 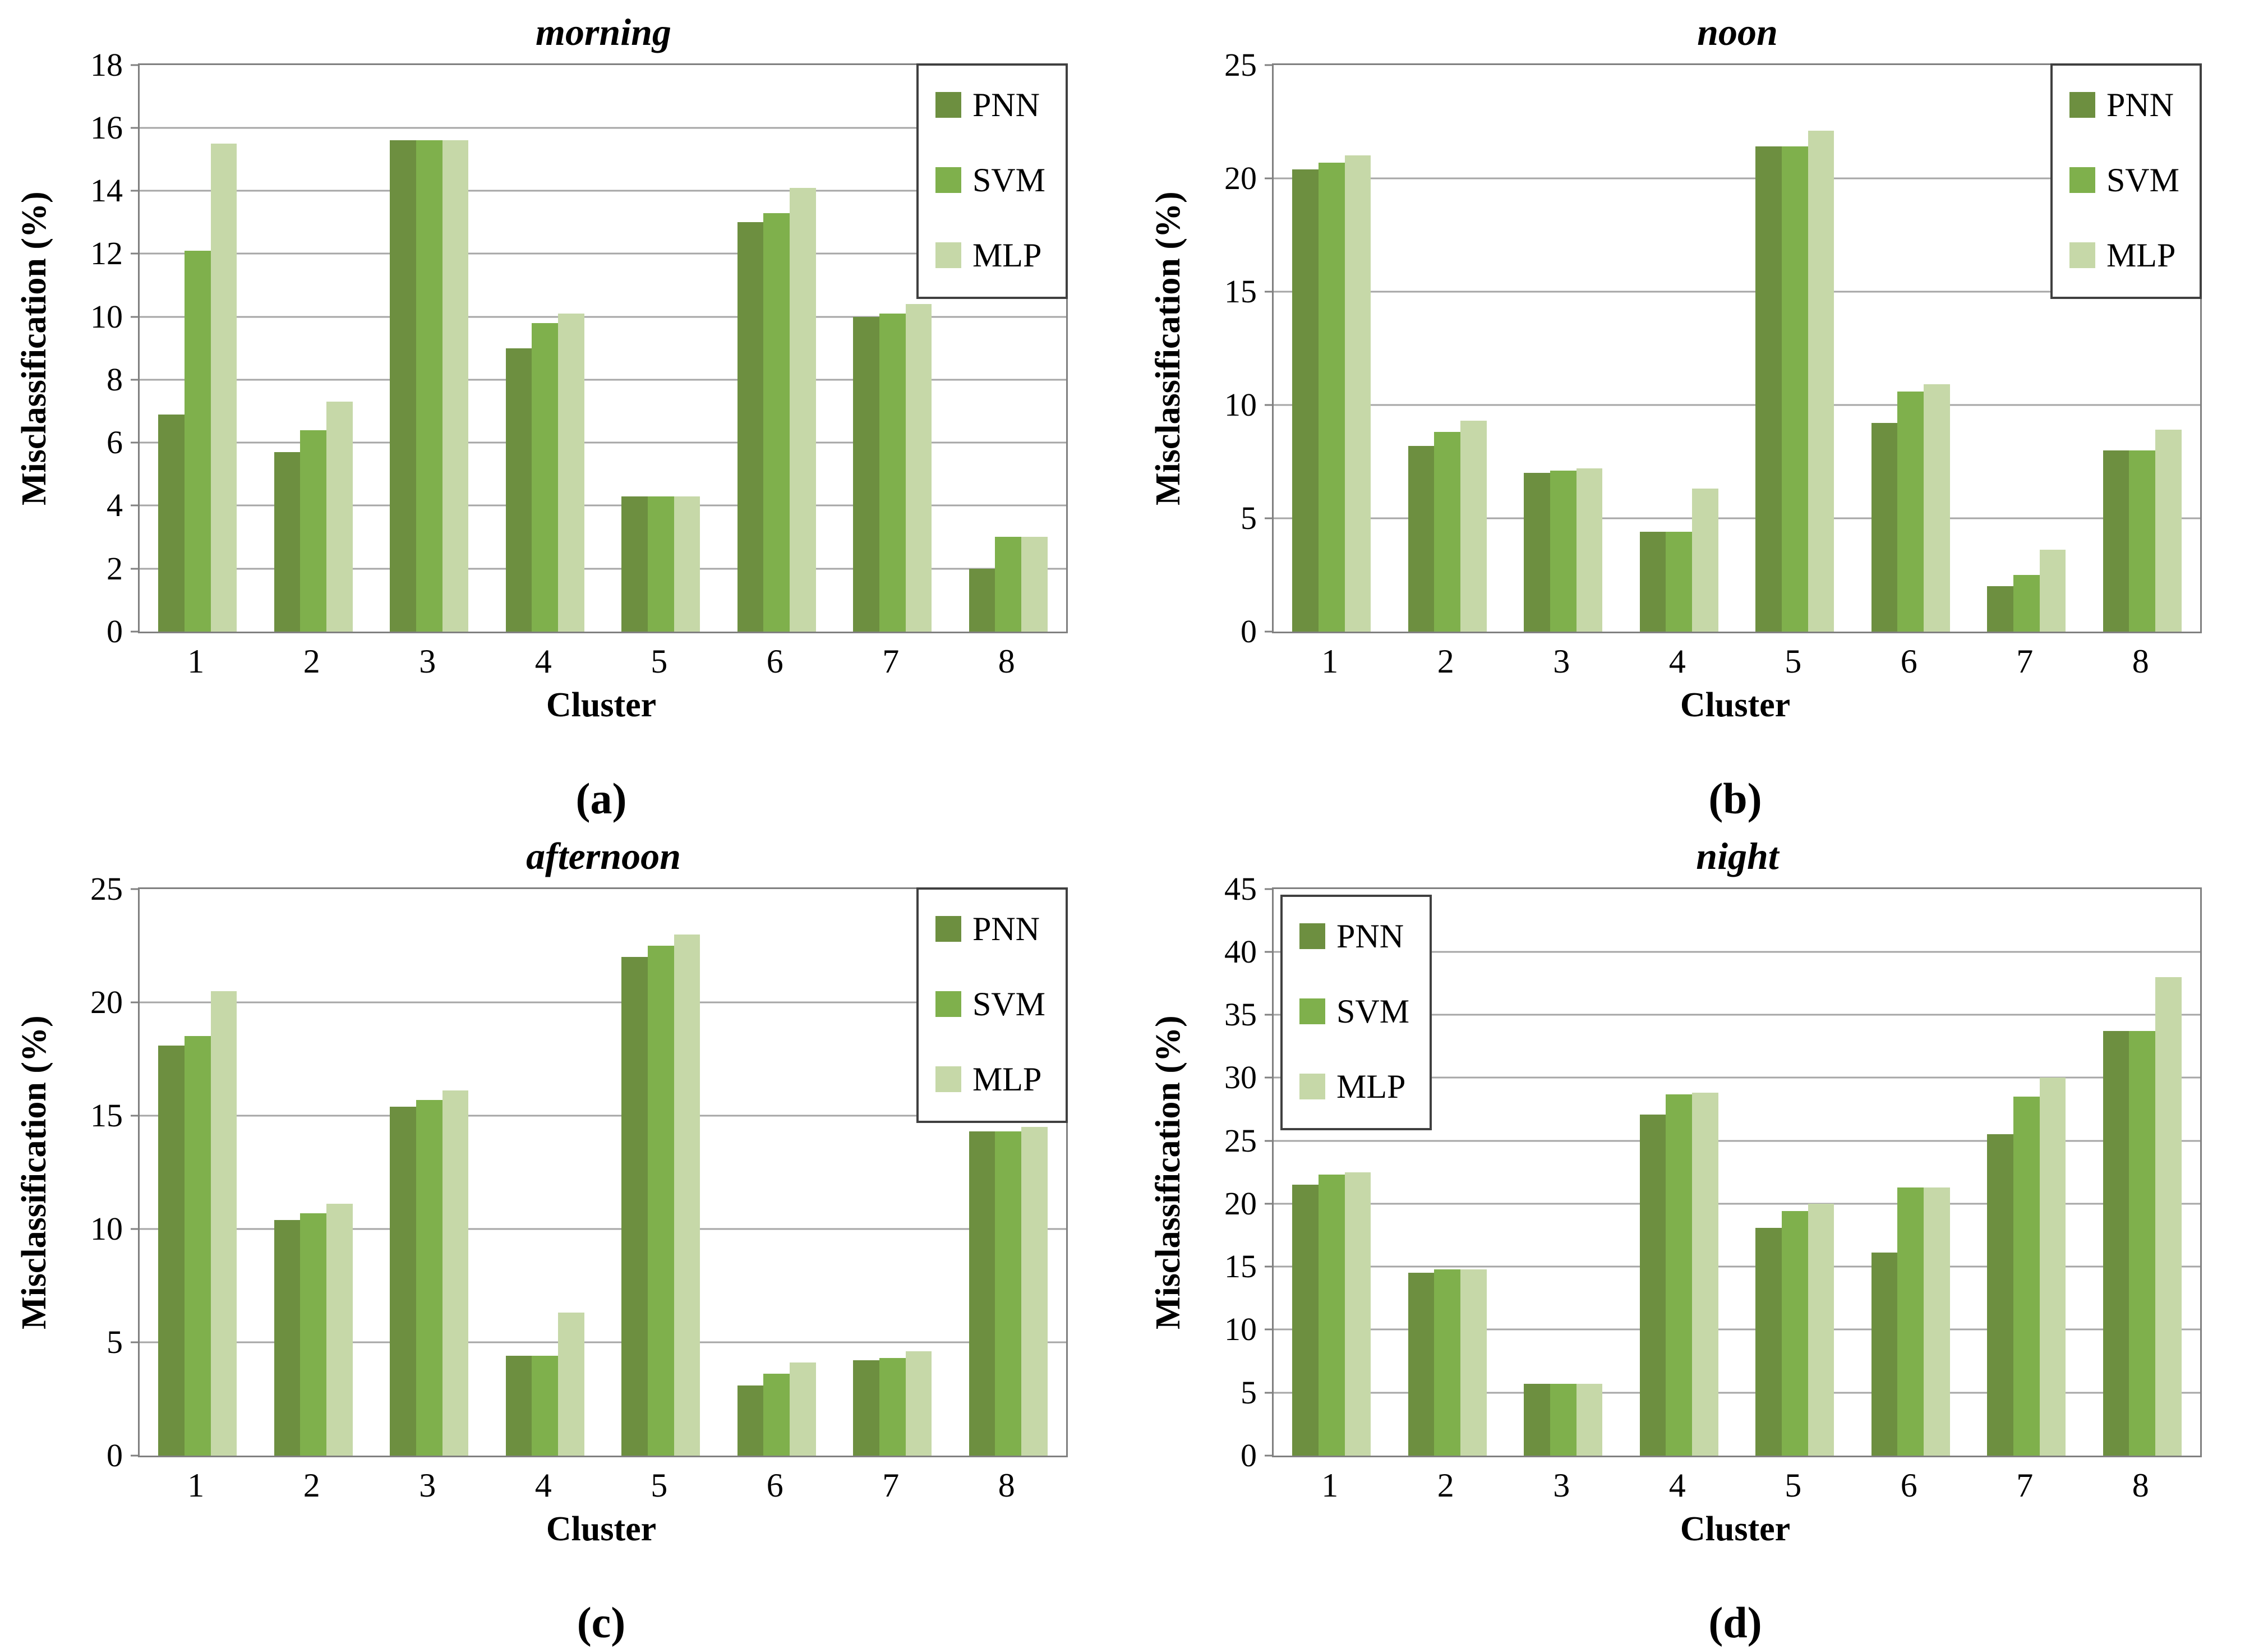 I want to click on panel-letter: (a), so click(x=601, y=798).